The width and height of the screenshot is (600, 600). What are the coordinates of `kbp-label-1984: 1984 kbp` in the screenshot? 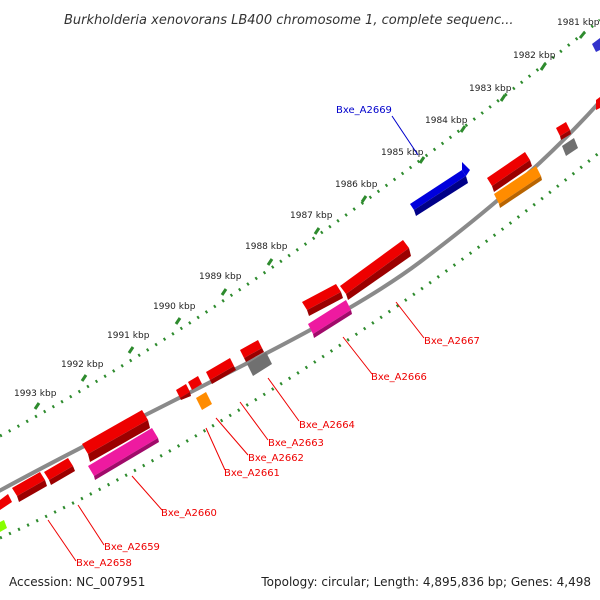 It's located at (446, 121).